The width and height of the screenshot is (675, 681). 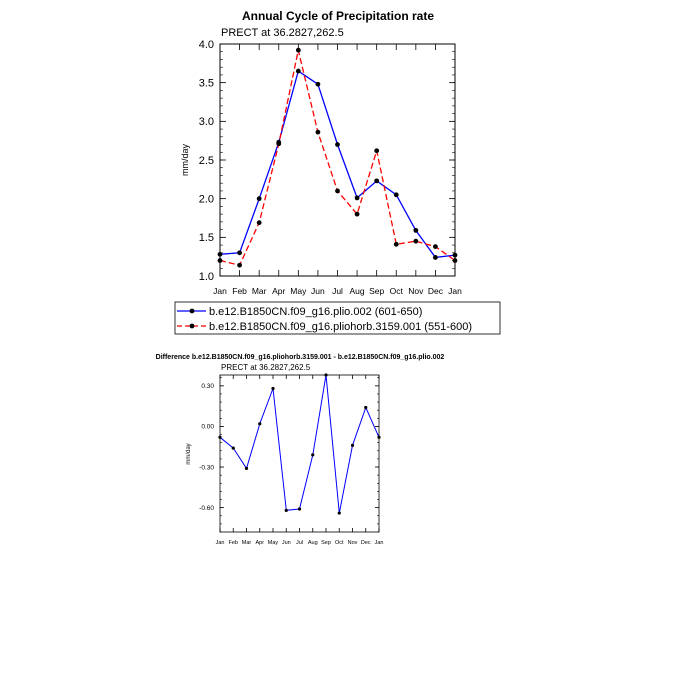 What do you see at coordinates (189, 453) in the screenshot?
I see `chart2-ylabel: mm/day` at bounding box center [189, 453].